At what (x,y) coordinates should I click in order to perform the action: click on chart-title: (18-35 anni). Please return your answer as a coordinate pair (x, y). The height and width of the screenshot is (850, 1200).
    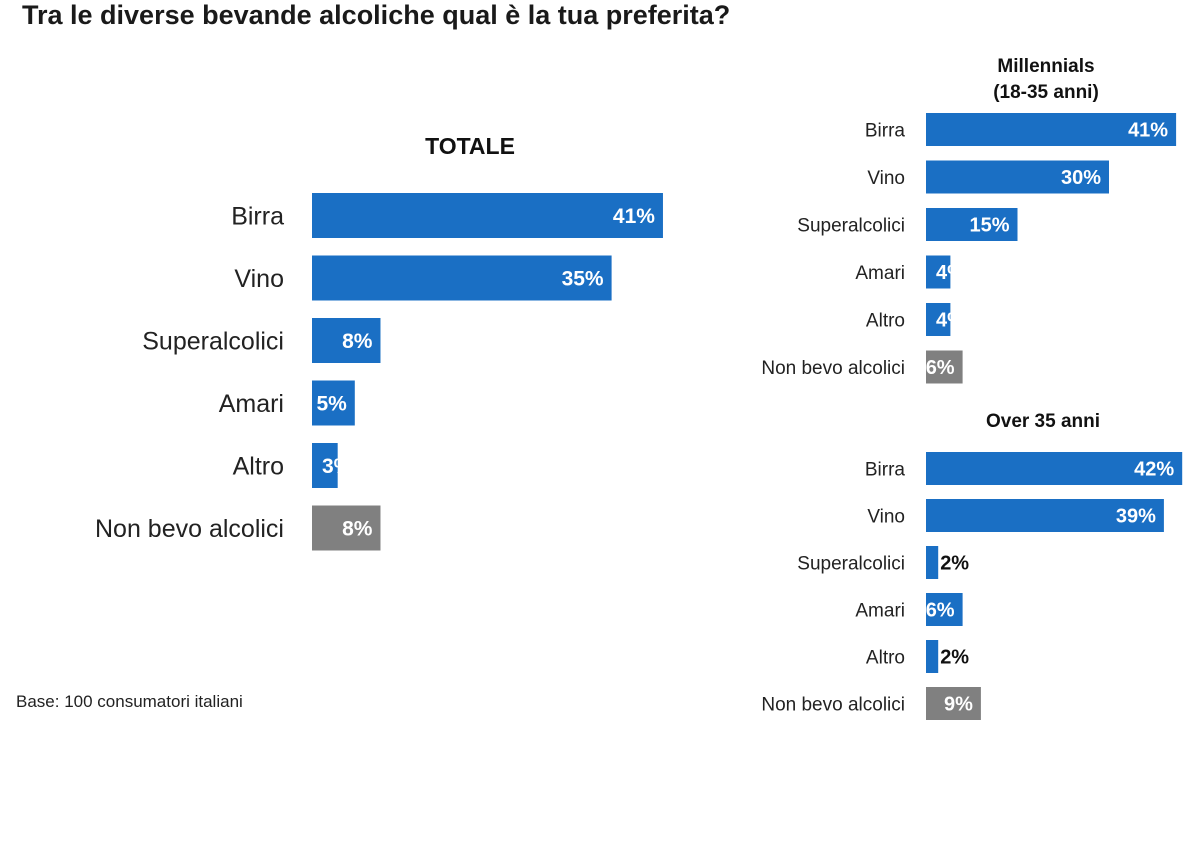
    Looking at the image, I should click on (1046, 92).